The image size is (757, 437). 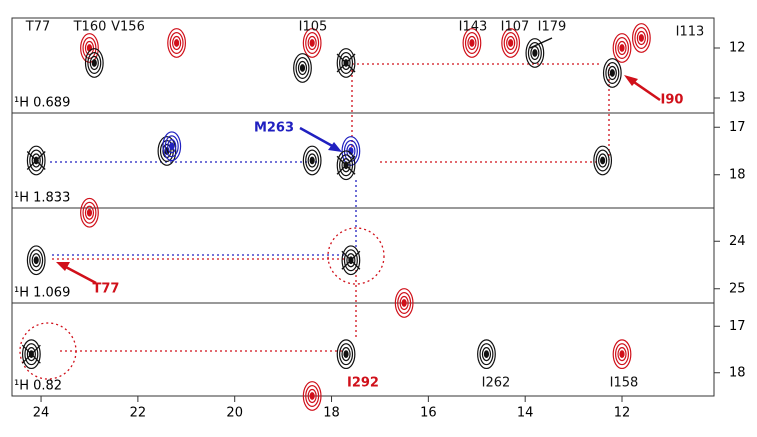 I want to click on peak-annotation: I143, so click(x=473, y=27).